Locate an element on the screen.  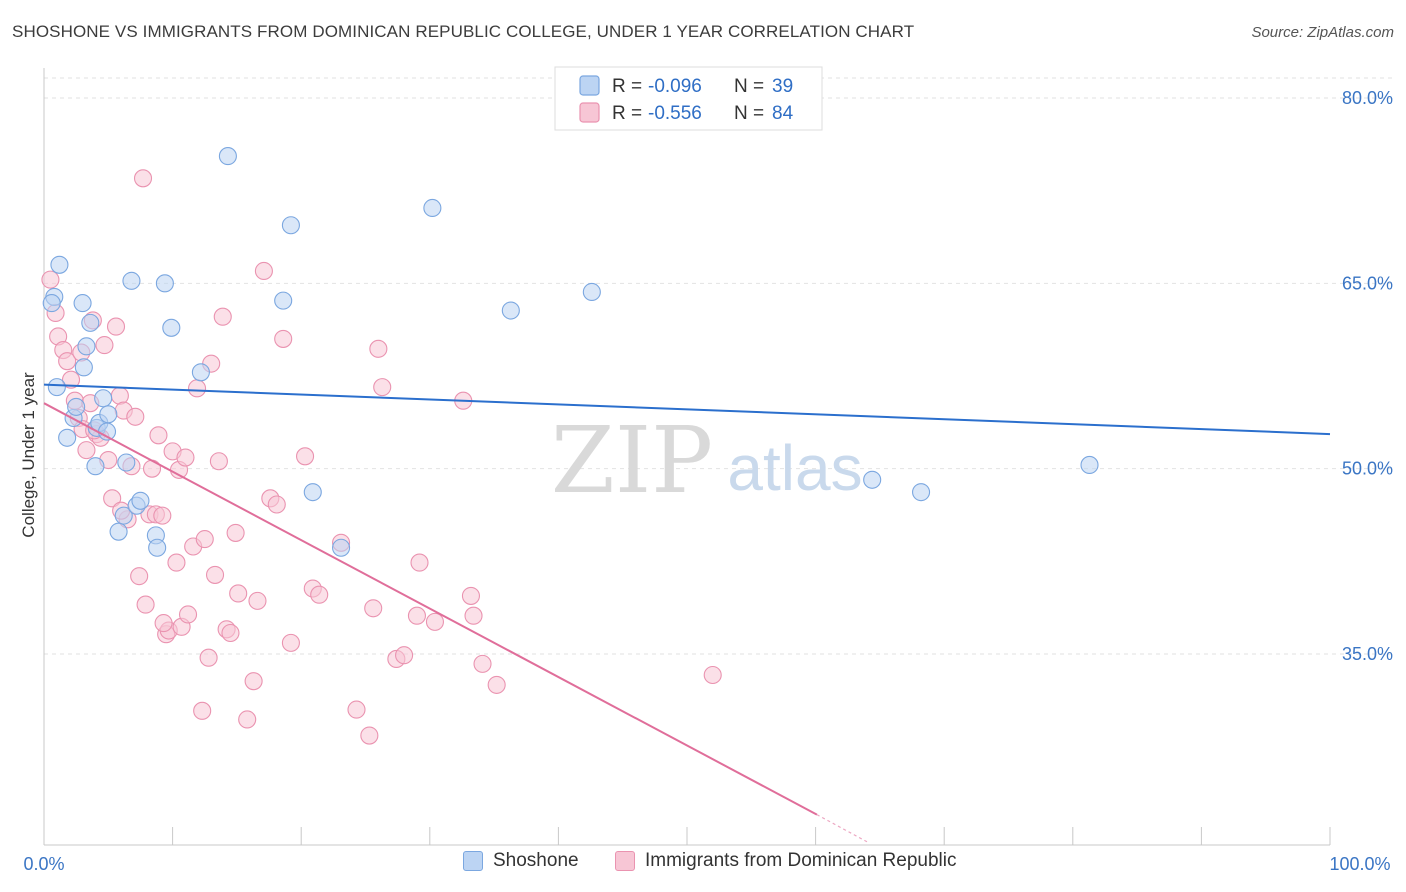
legend-r-label-shoshone: R = is located at coordinates (627, 86).